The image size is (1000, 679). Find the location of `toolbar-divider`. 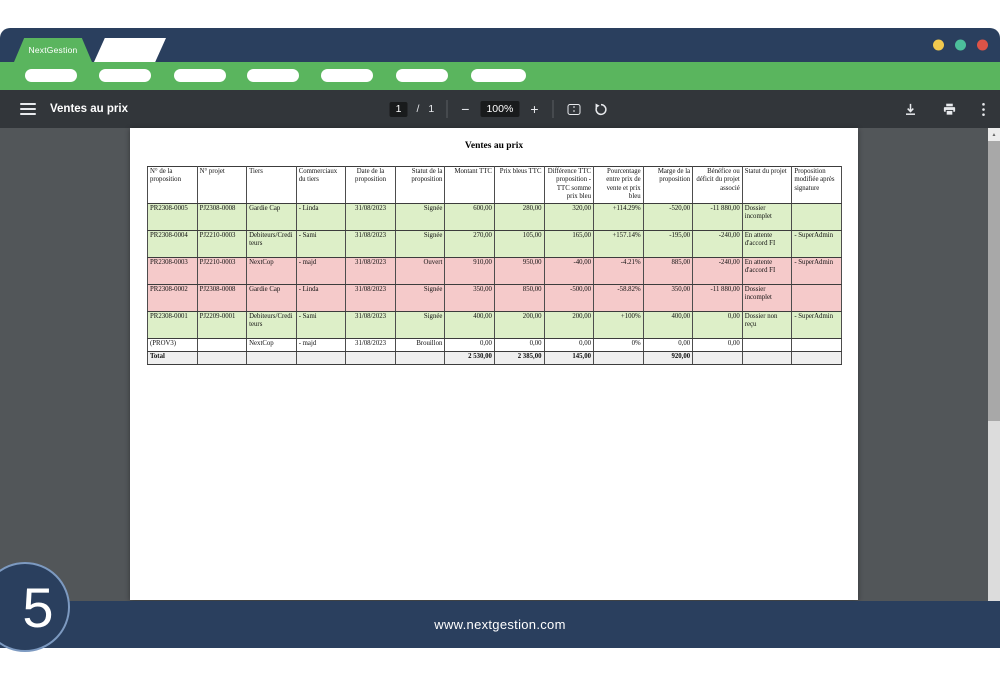

toolbar-divider is located at coordinates (553, 109).